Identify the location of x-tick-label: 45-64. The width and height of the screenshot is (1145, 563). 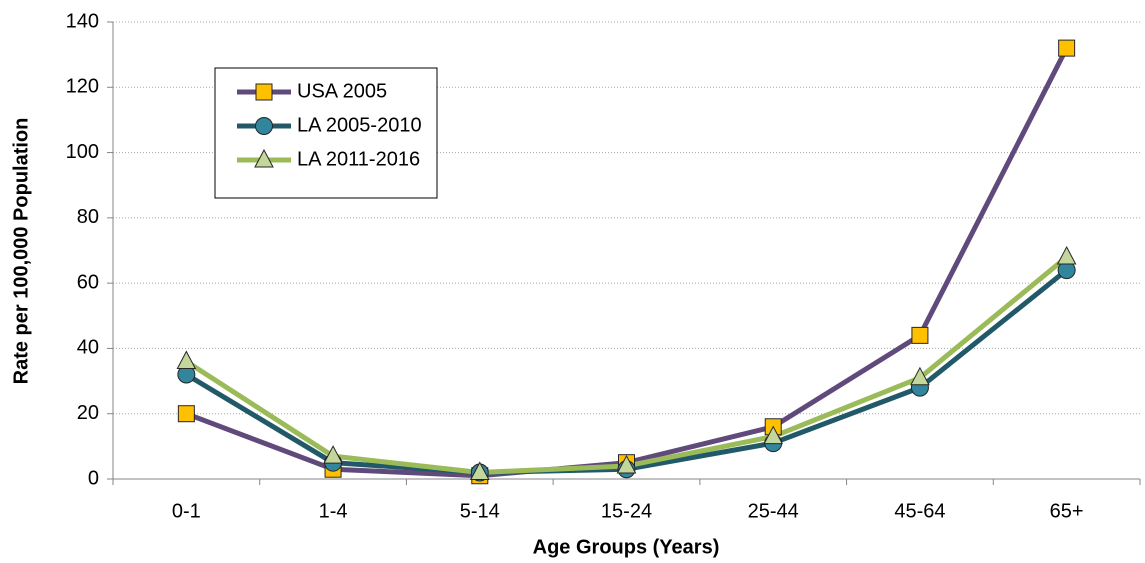
(919, 511).